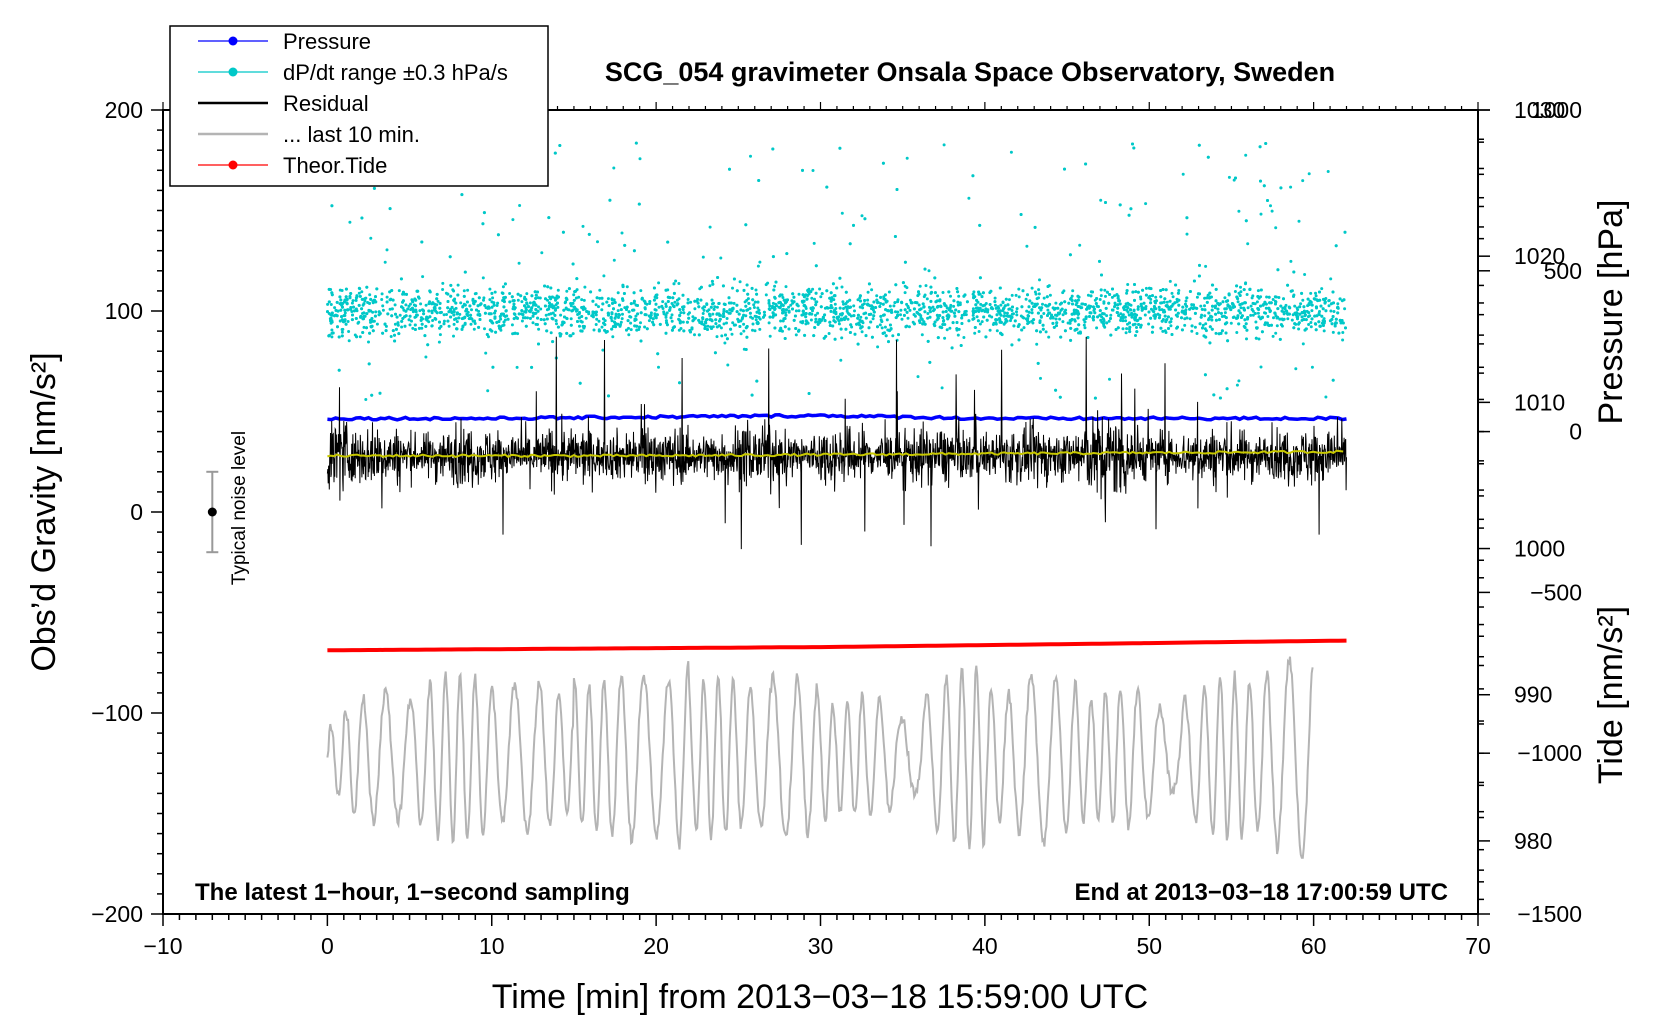 The image size is (1660, 1020). Describe the element at coordinates (327, 41) in the screenshot. I see `legend-label: Pressure` at that location.